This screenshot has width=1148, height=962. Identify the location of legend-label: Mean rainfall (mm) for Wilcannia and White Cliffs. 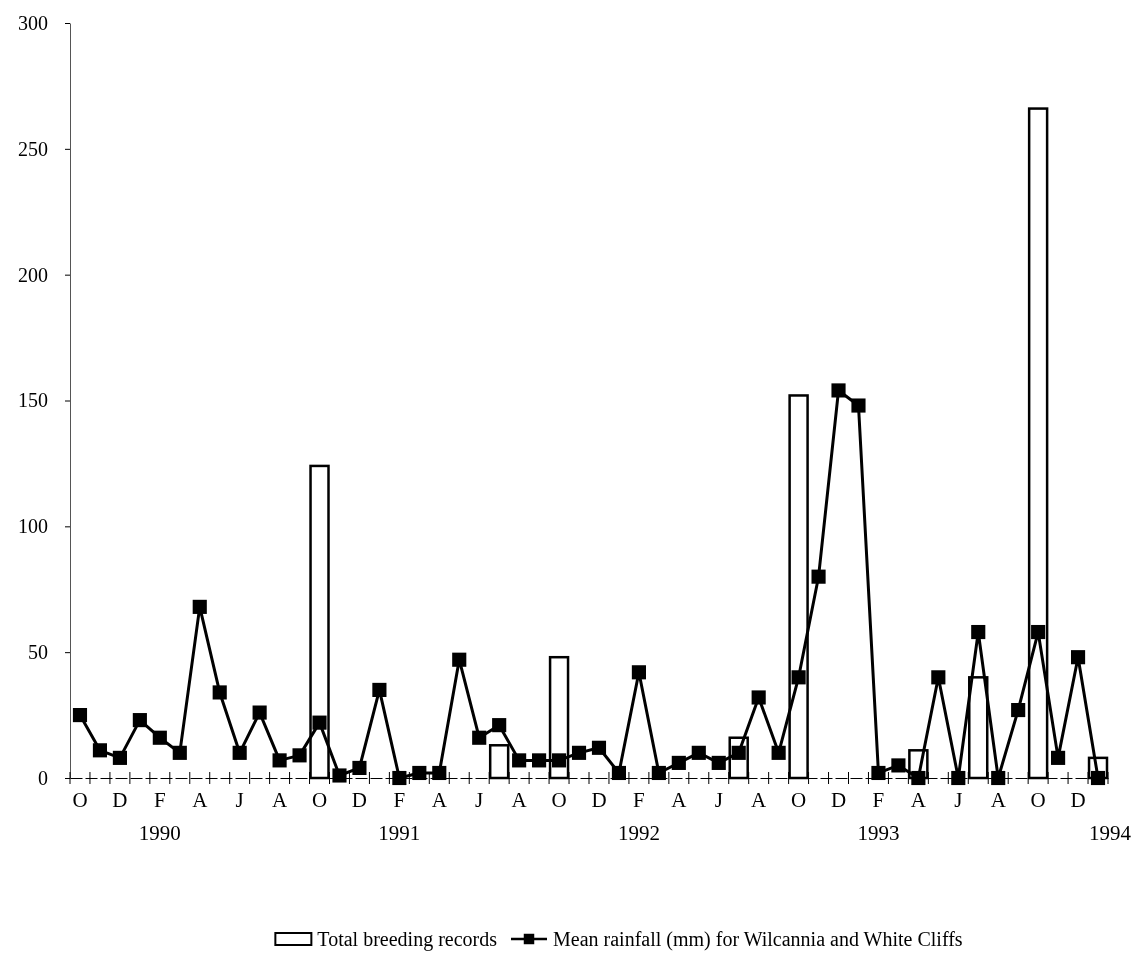
(758, 939).